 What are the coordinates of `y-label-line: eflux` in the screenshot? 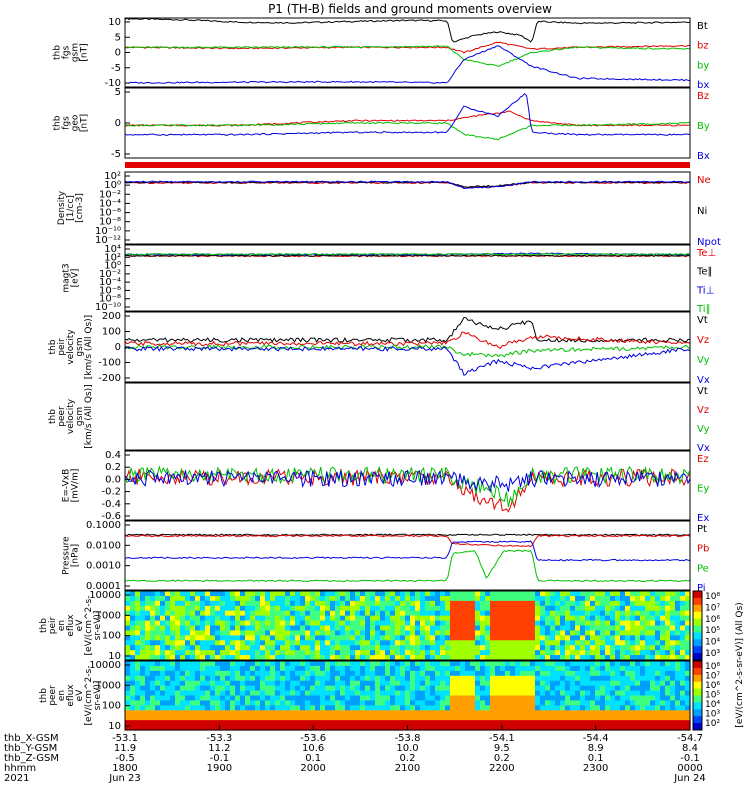 It's located at (71, 695).